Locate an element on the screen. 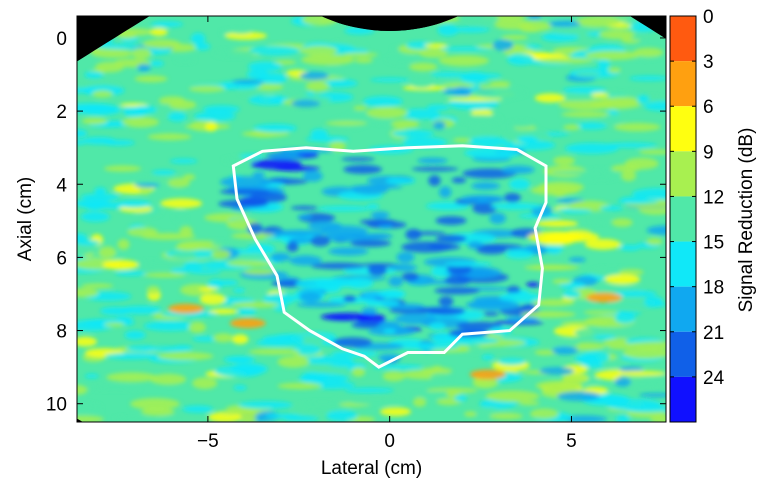  x-tick-label: −5 is located at coordinates (208, 441).